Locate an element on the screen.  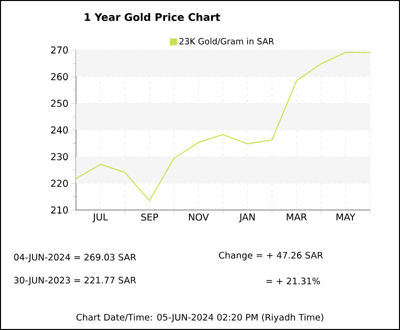
y-tick-label: 230 is located at coordinates (59, 156).